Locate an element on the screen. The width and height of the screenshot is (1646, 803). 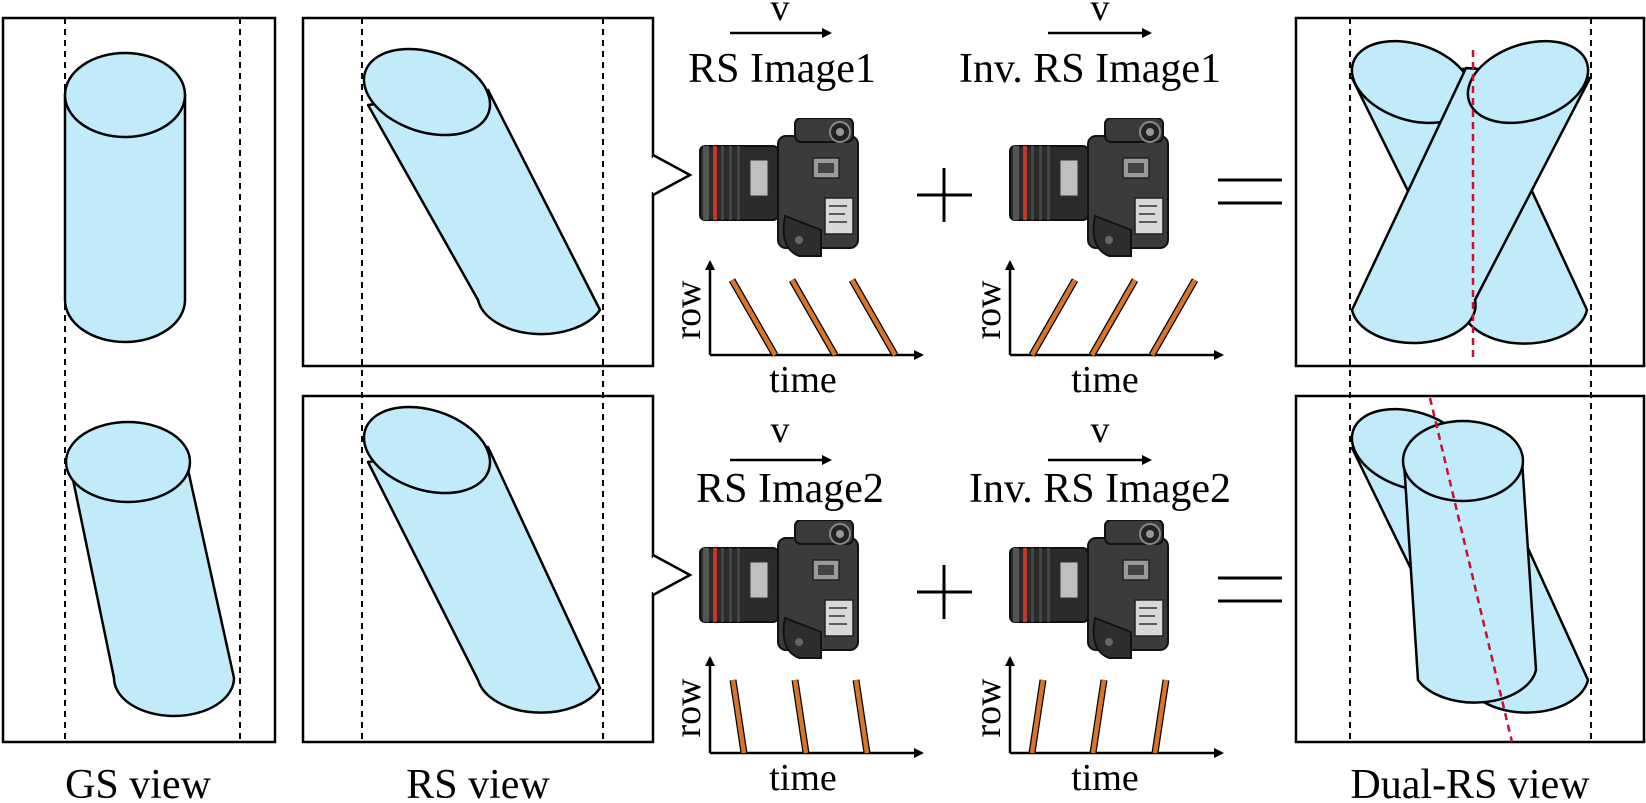
cylinder-slanted is located at coordinates (150, 569).